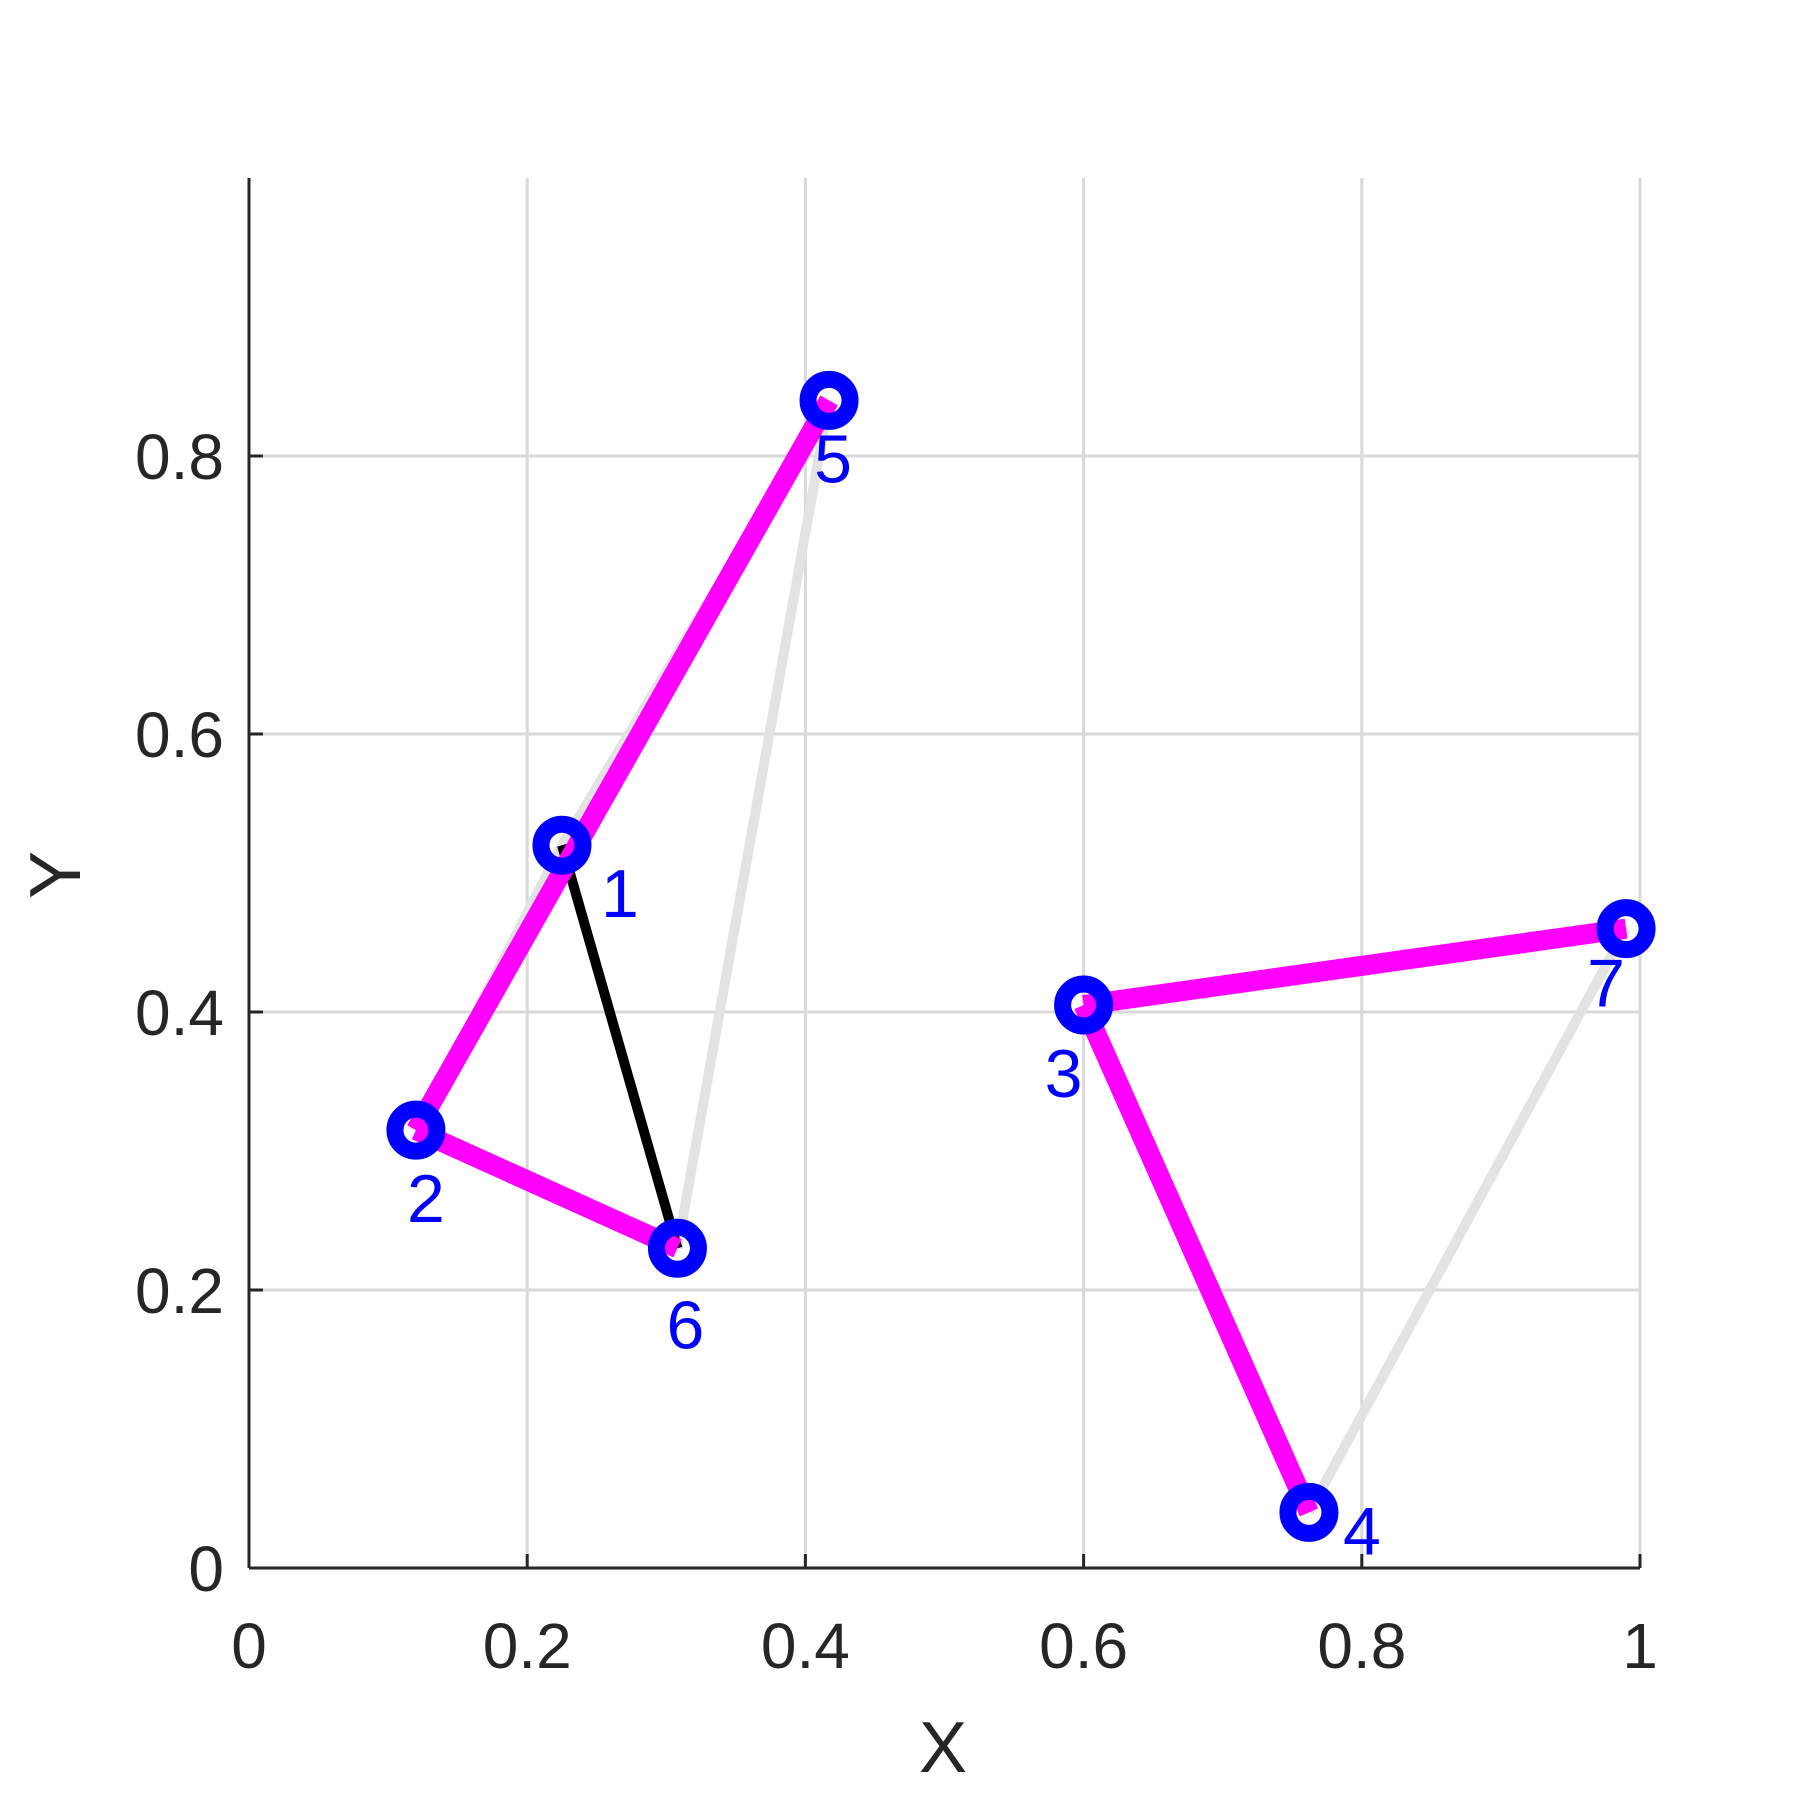 The width and height of the screenshot is (1800, 1800). I want to click on y-tick-label: 0.2, so click(179, 1291).